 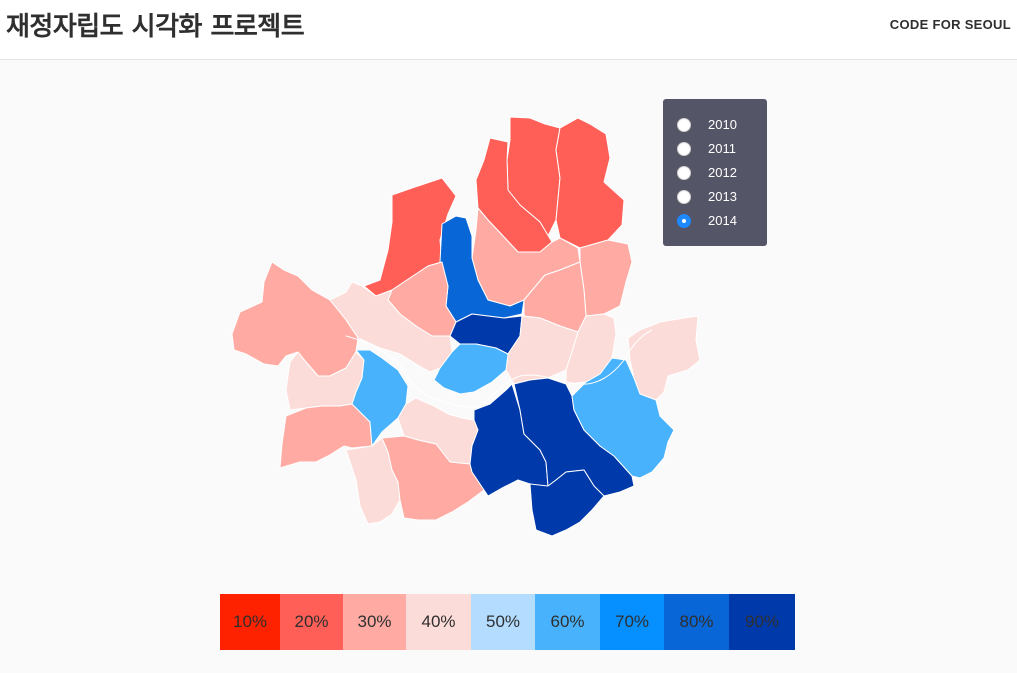 I want to click on district-mapo, so click(x=391, y=327).